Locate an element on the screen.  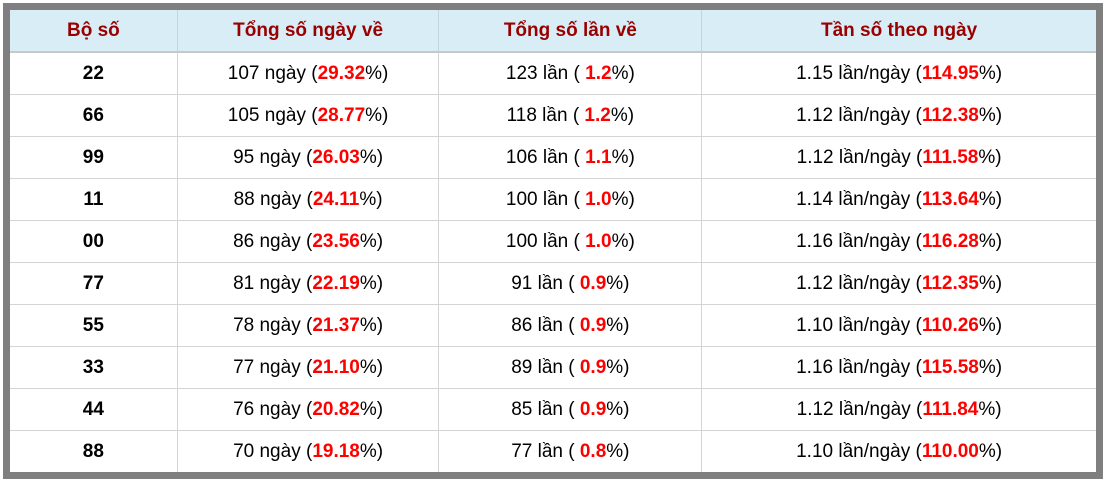
column-header-bo-so: Bộ số is located at coordinates (94, 31).